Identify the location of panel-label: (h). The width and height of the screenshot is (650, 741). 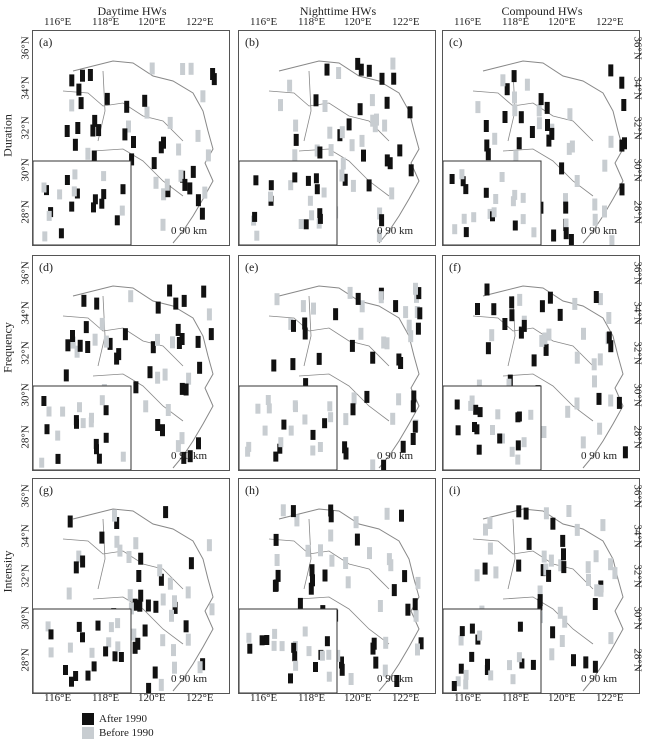
(252, 490).